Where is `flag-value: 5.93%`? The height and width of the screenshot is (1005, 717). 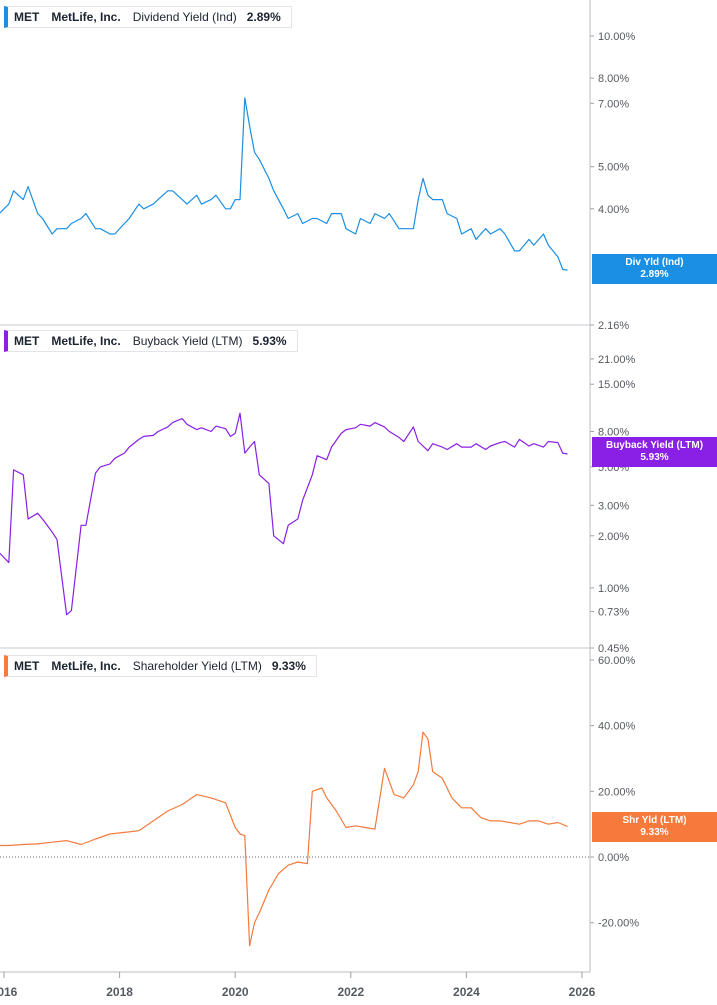 flag-value: 5.93% is located at coordinates (654, 457).